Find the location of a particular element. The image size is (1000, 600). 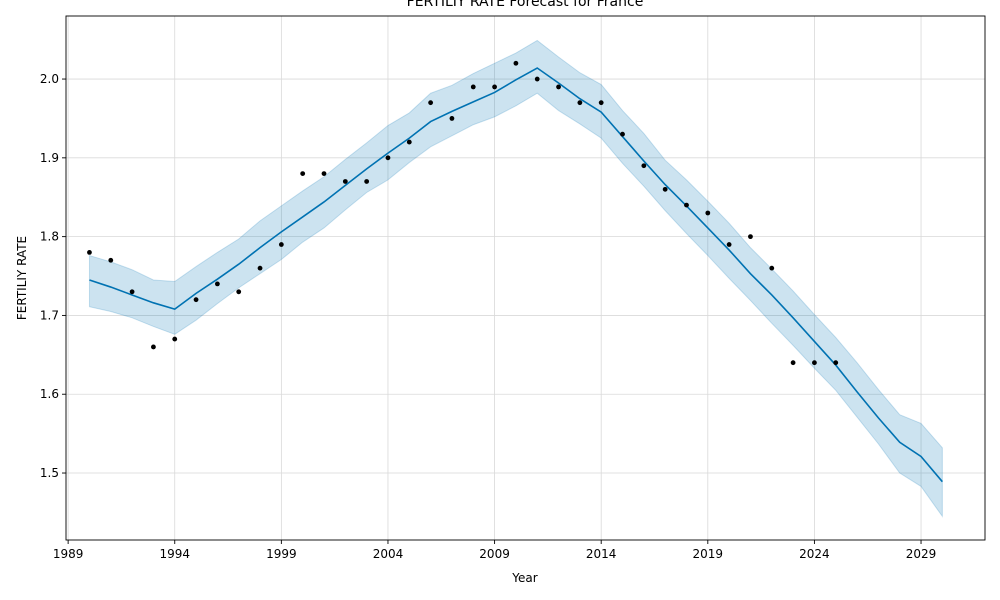

x-tick-label: 2024 is located at coordinates (814, 554).